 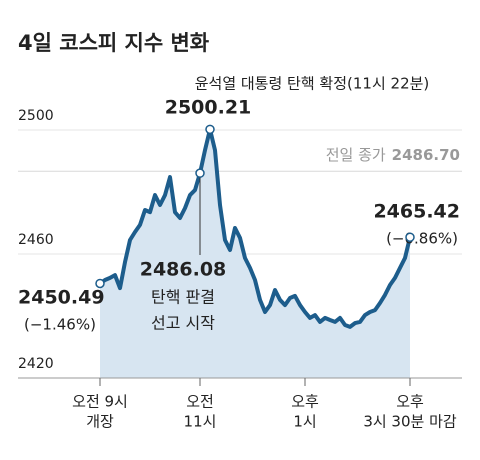 I want to click on annotation: 윤석열 대통령 탄핵 확정(11시 22분), so click(x=312, y=84).